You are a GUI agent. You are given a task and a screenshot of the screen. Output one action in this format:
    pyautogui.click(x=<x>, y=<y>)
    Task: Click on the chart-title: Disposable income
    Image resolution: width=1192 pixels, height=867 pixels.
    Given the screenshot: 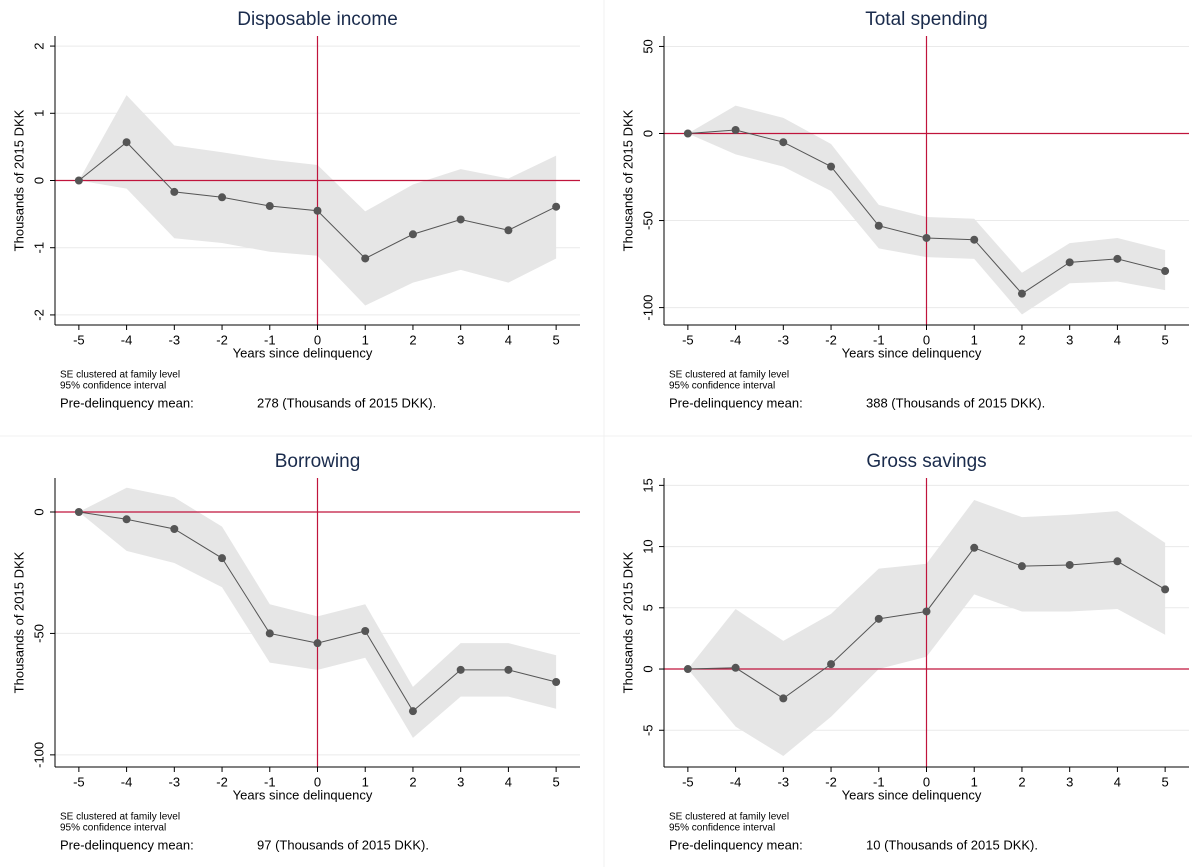 What is the action you would take?
    pyautogui.click(x=317, y=19)
    